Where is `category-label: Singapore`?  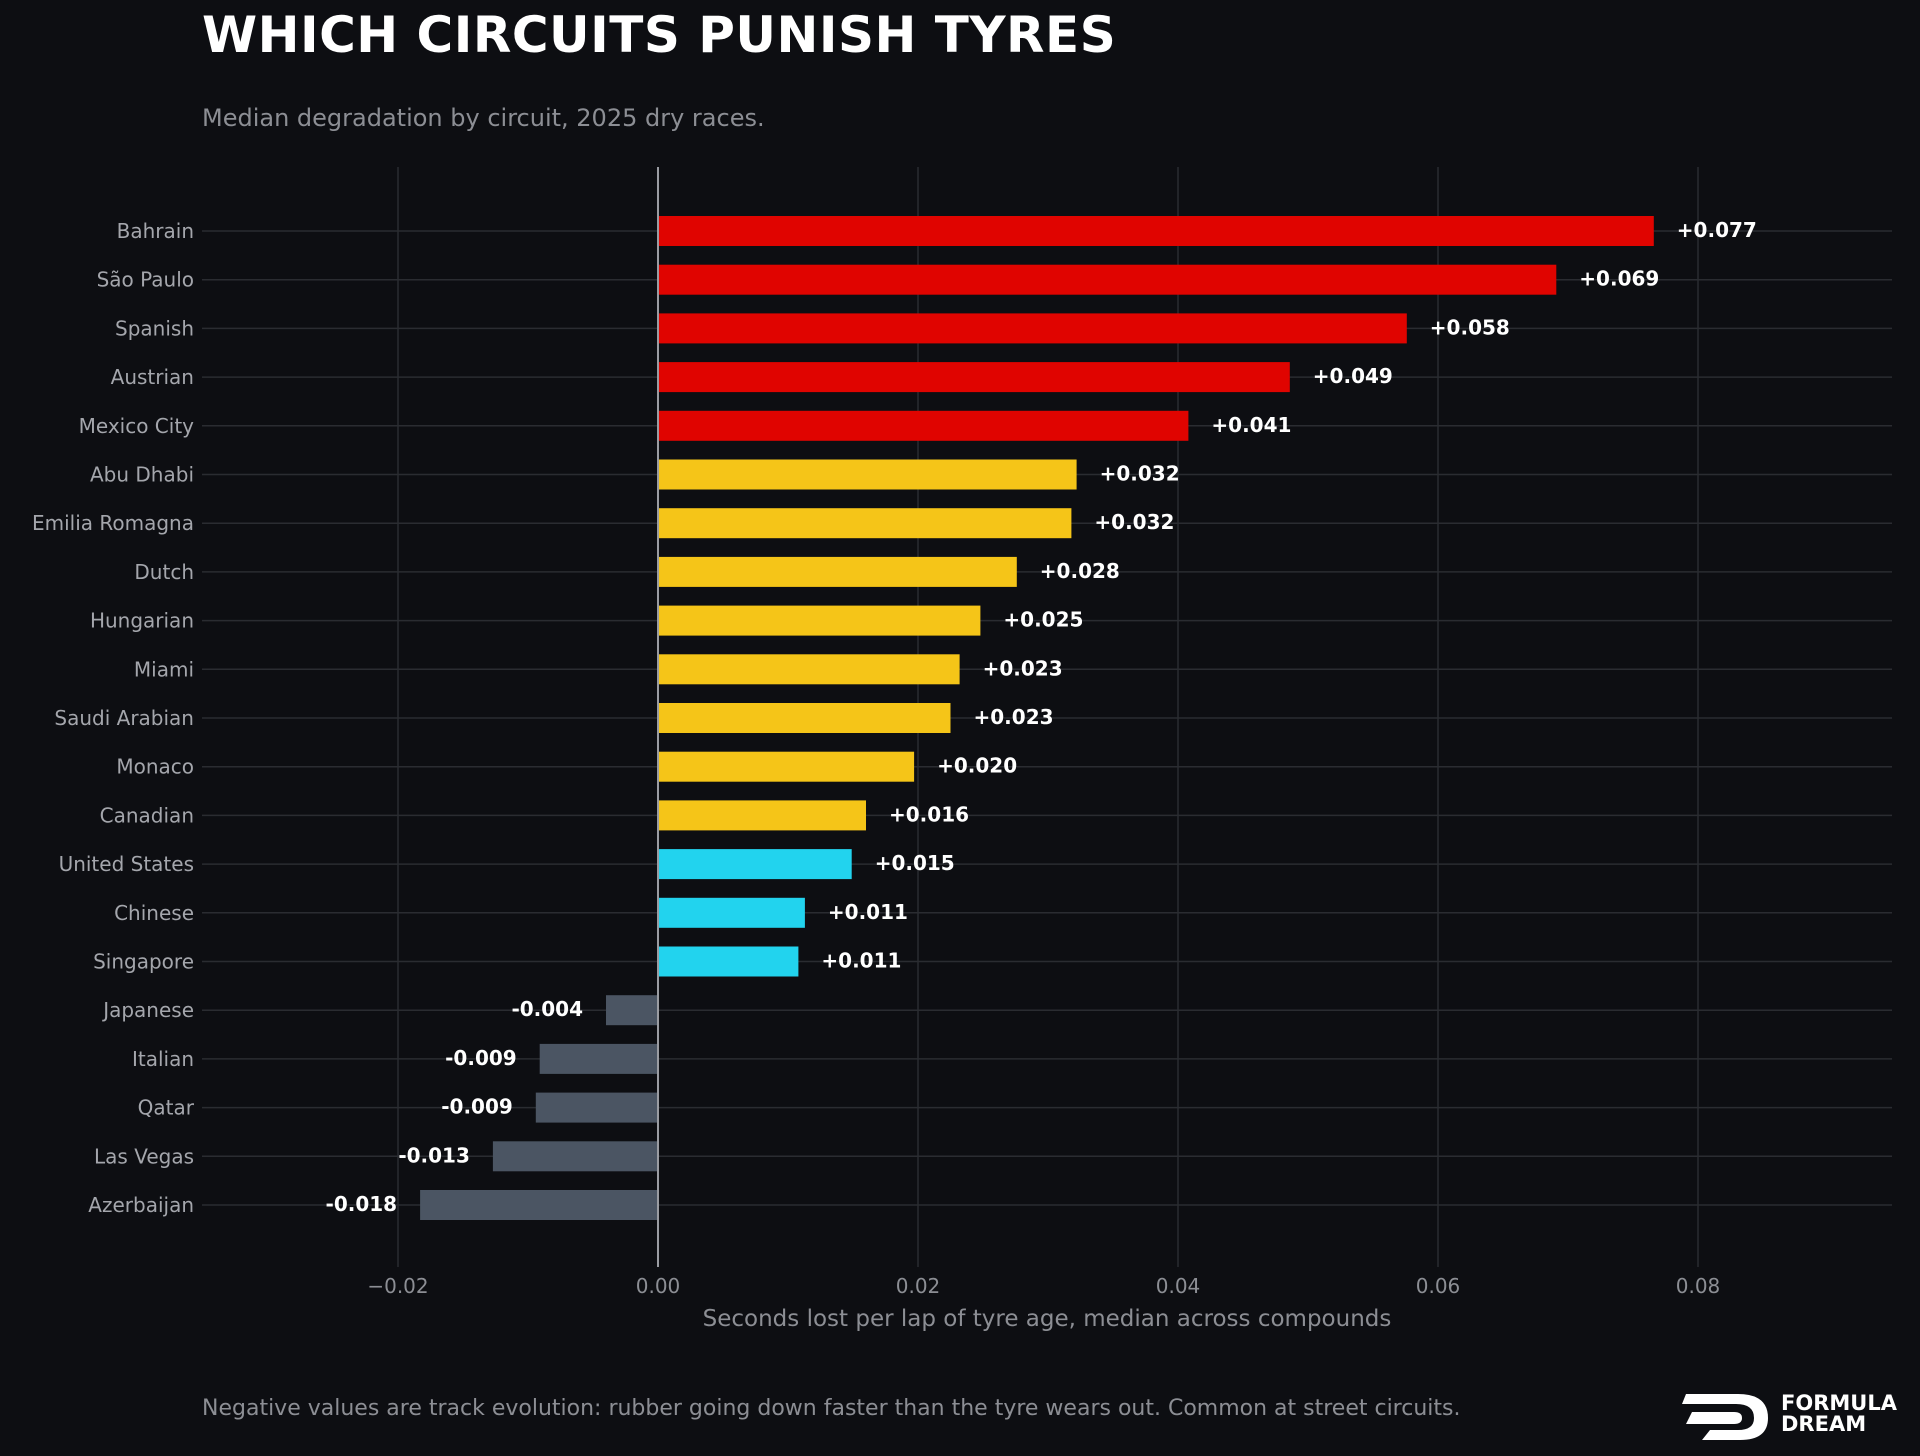 category-label: Singapore is located at coordinates (143, 962).